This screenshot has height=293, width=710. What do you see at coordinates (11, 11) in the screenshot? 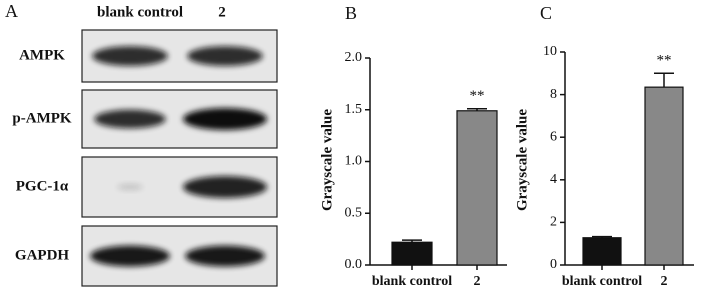
I see `panel-label: A` at bounding box center [11, 11].